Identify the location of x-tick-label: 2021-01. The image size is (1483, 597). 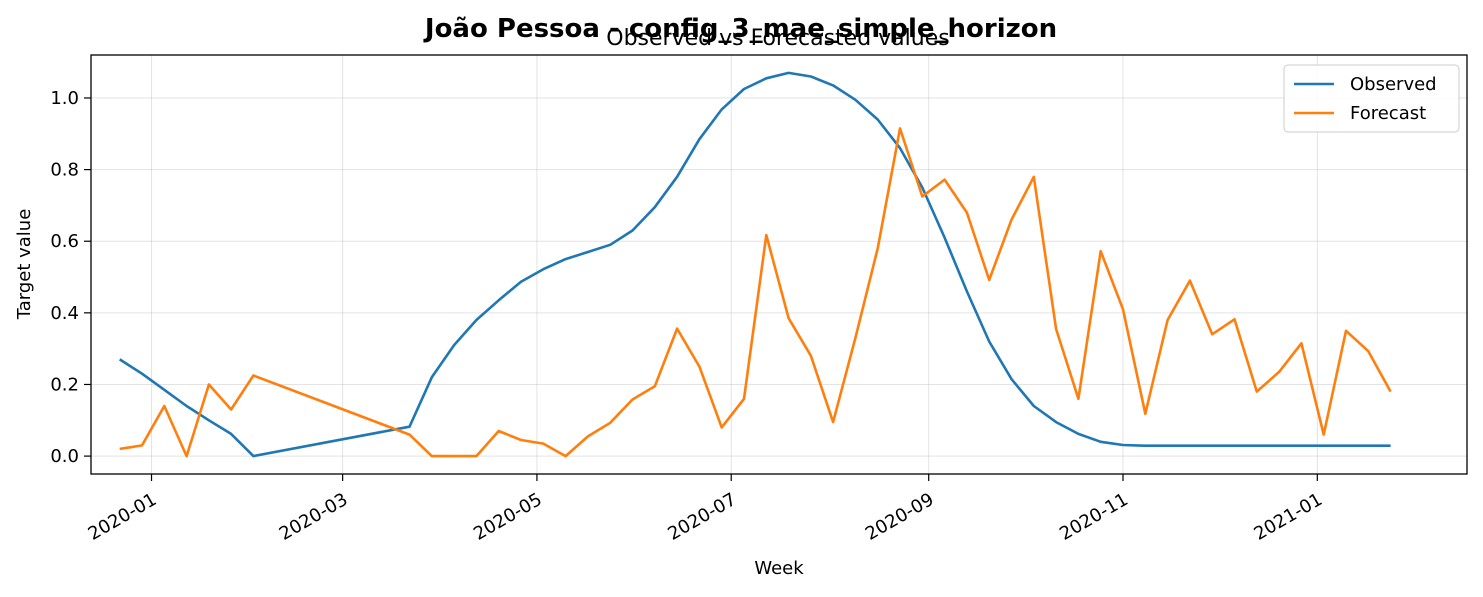
(1288, 517).